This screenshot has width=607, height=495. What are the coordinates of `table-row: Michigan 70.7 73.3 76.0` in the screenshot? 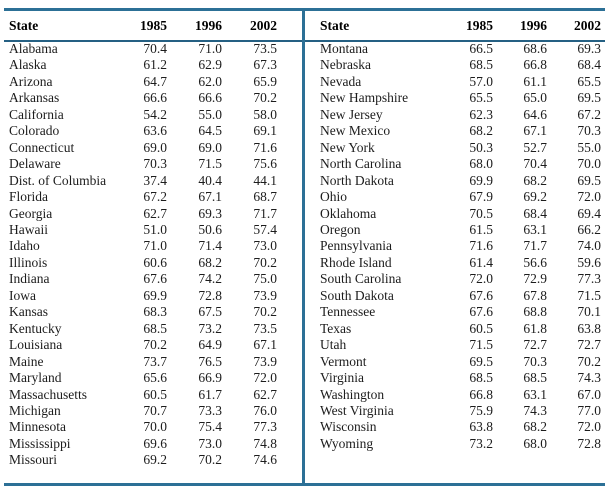 It's located at (151, 411).